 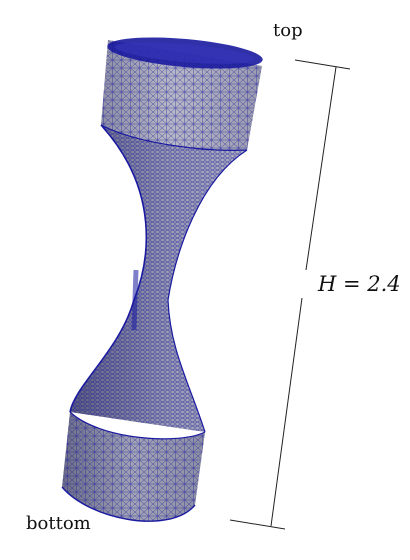 What do you see at coordinates (288, 30) in the screenshot?
I see `top-label: top` at bounding box center [288, 30].